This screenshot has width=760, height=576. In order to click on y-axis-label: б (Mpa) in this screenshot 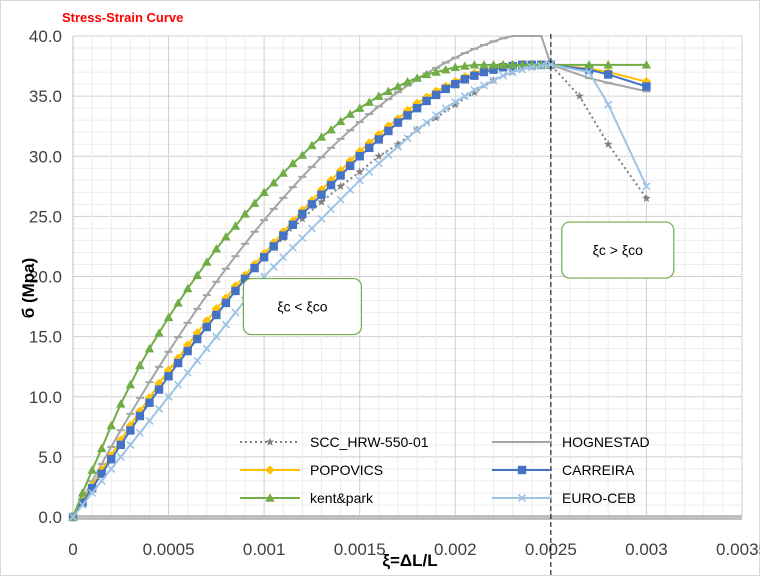, I will do `click(28, 288)`.